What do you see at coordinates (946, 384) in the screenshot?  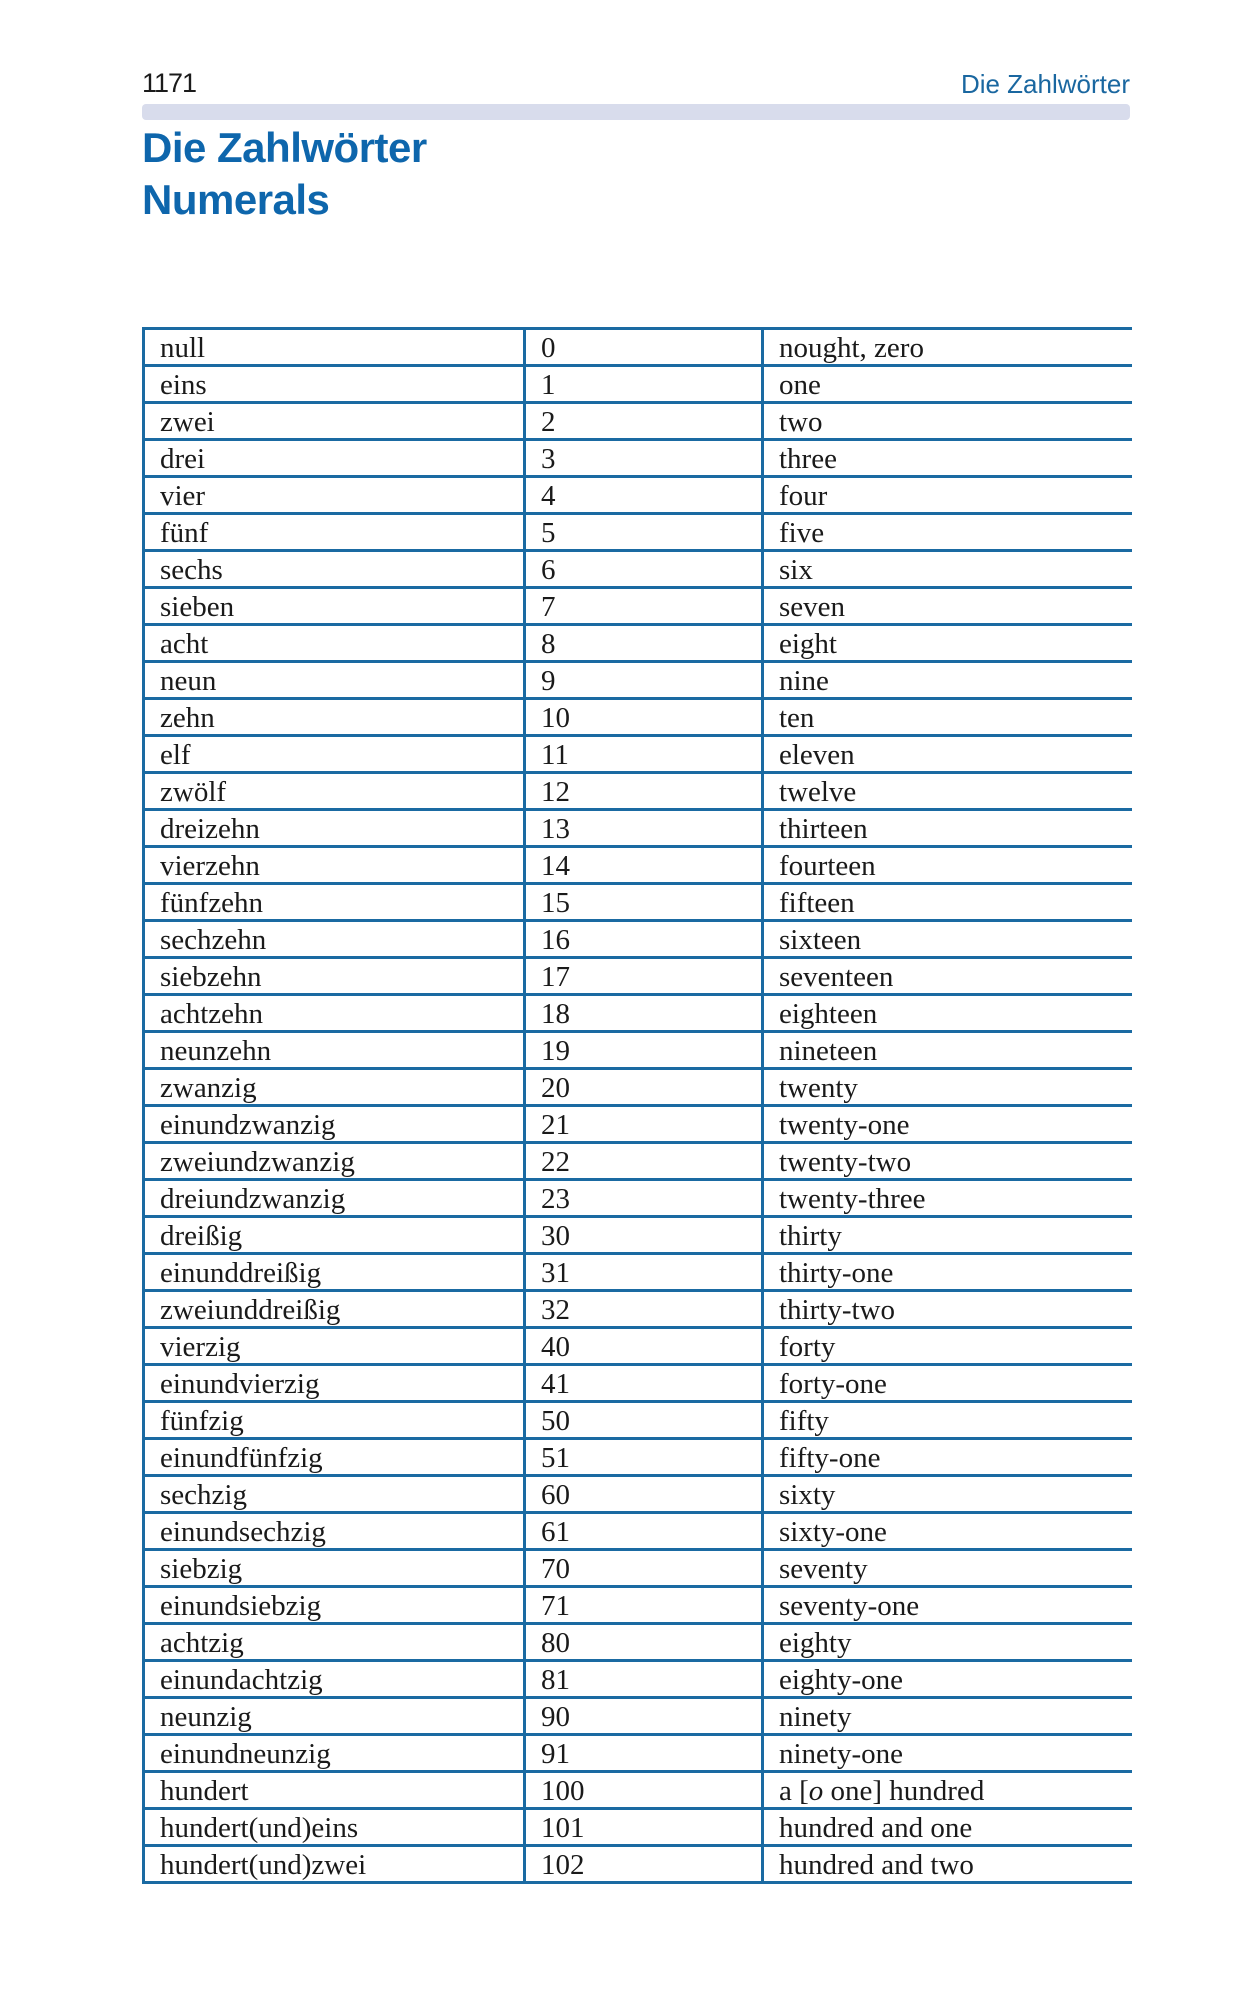 I see `cell-english-word: one` at bounding box center [946, 384].